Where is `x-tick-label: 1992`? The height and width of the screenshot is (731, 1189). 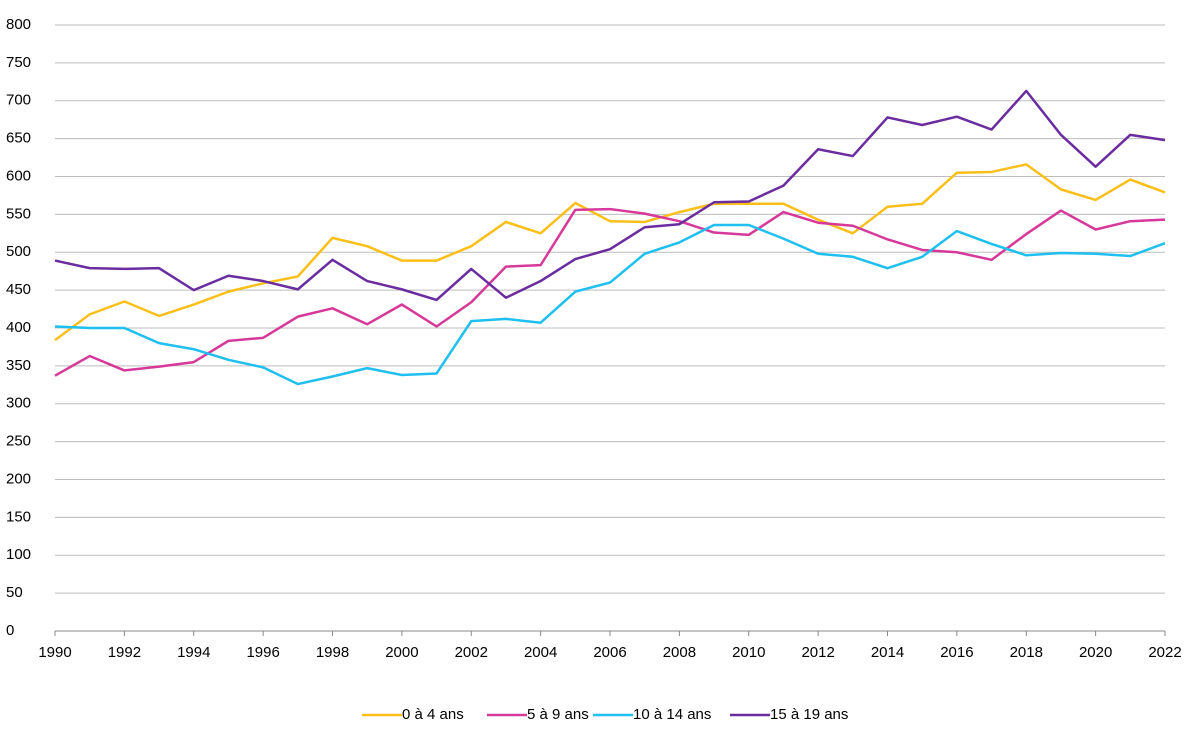
x-tick-label: 1992 is located at coordinates (124, 652).